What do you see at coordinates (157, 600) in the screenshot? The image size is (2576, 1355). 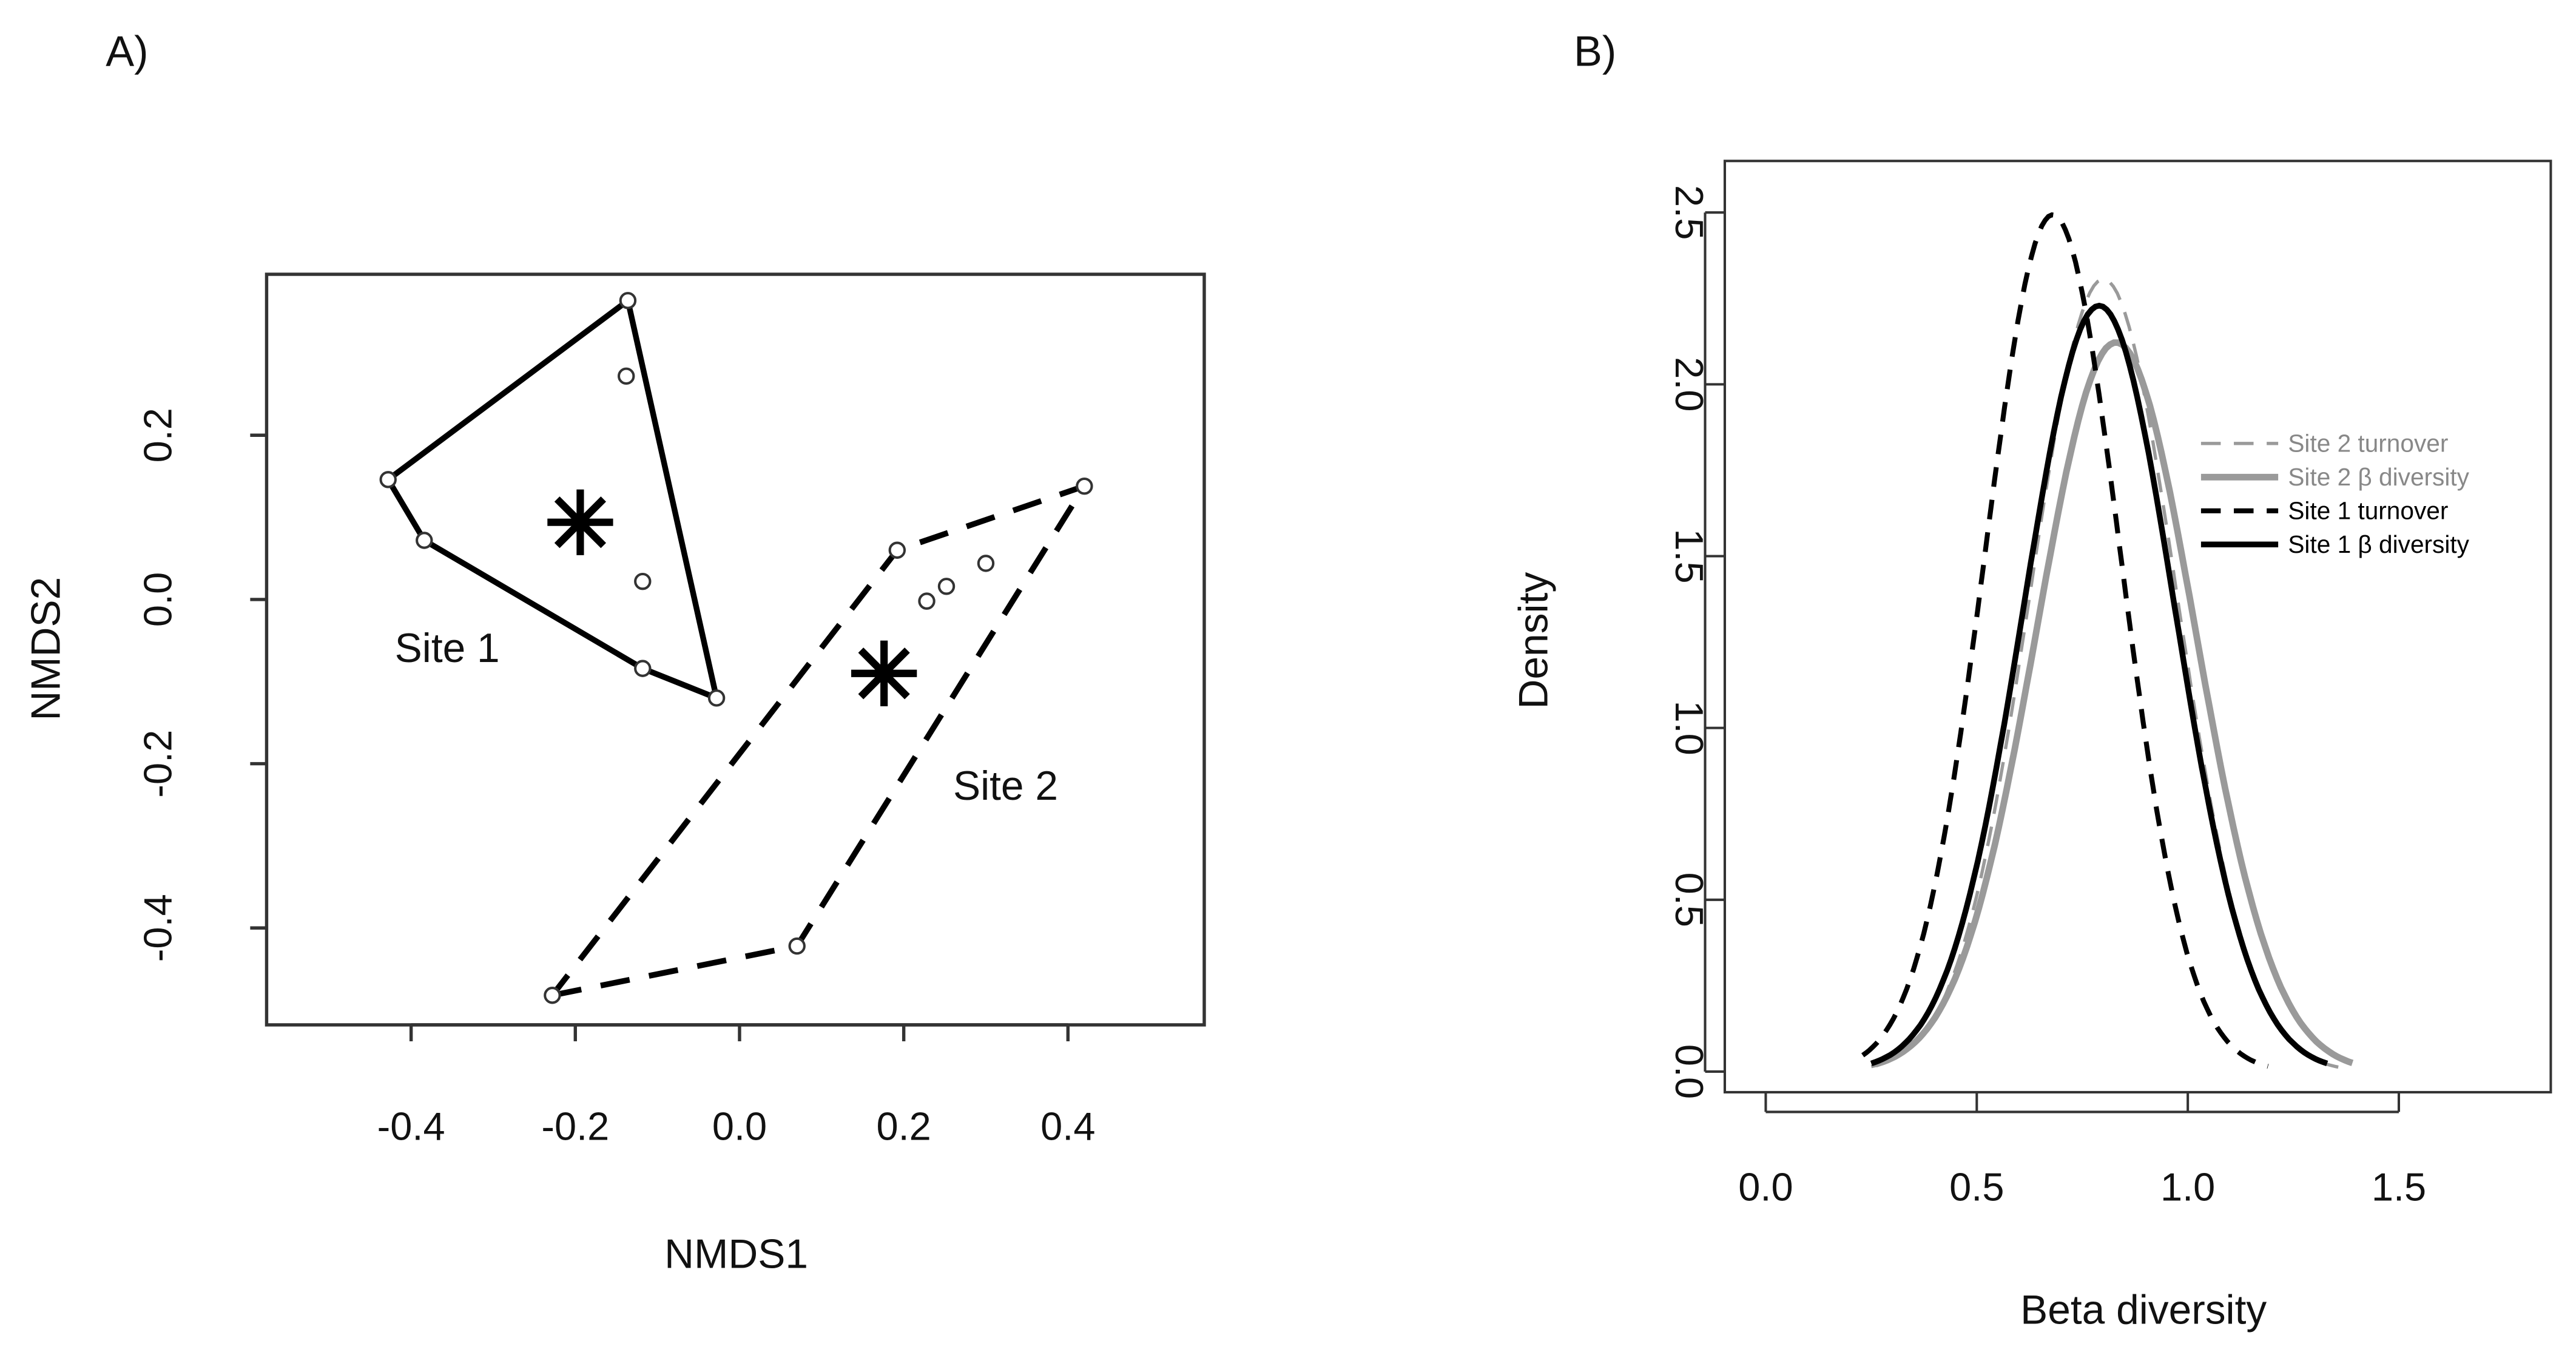 I see `y-tick-label: 0.0` at bounding box center [157, 600].